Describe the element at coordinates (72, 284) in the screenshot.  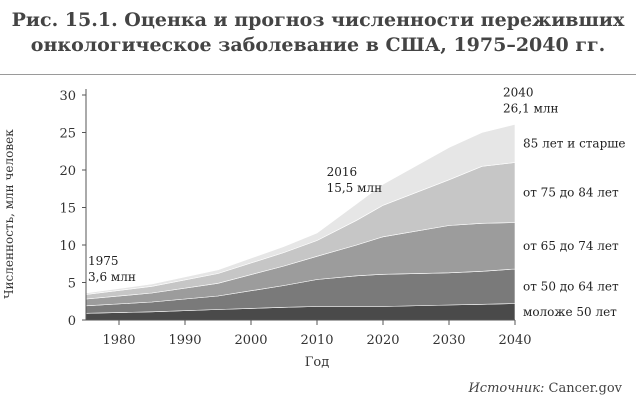
I see `y-tick-label: 5` at that location.